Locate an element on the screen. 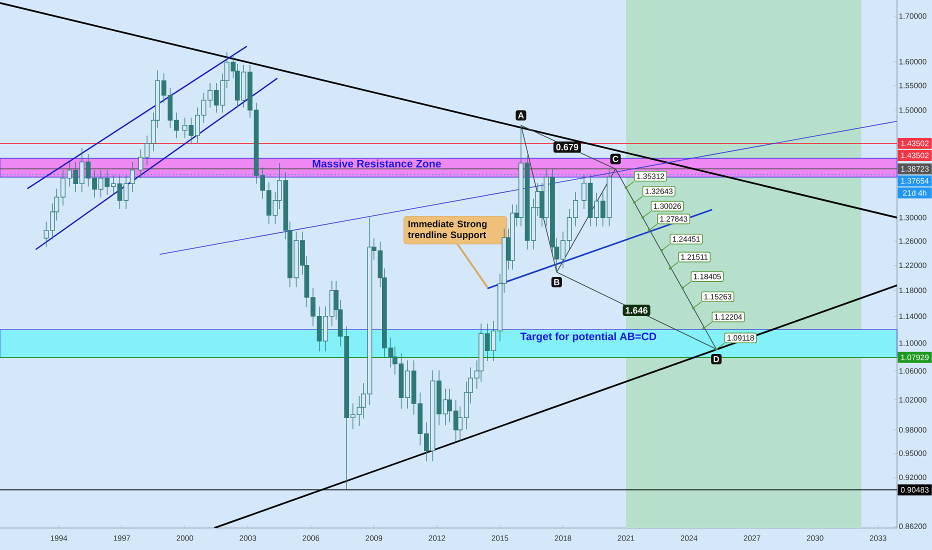 The height and width of the screenshot is (550, 932). band-label: Massive Resistance Zone is located at coordinates (376, 164).